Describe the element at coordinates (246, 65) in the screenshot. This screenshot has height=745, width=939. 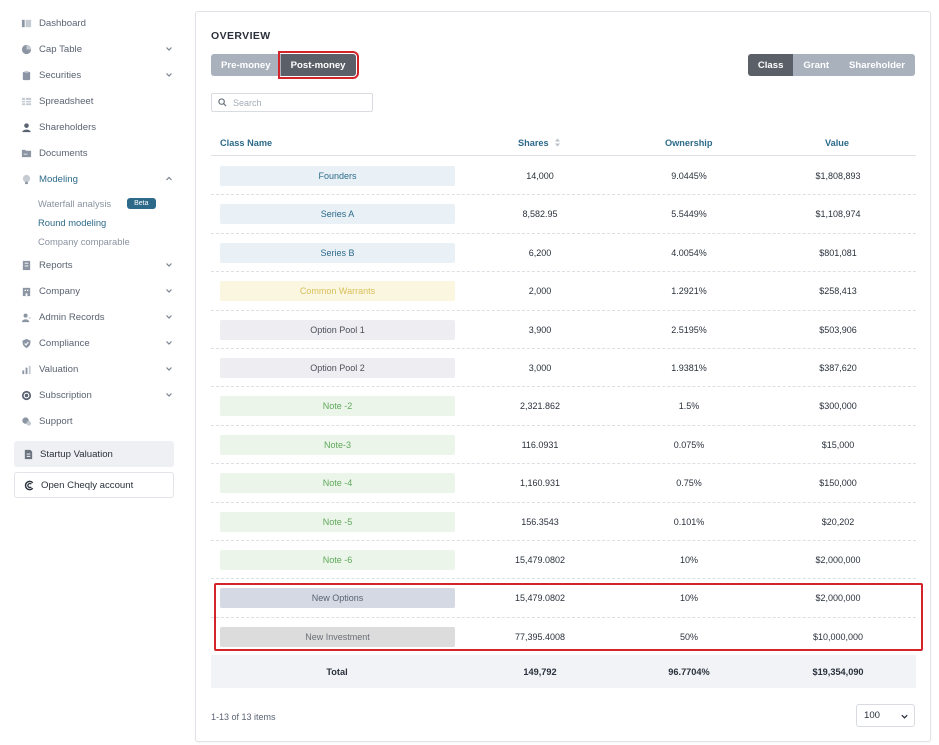
I see `pre-money-button: Pre-money` at that location.